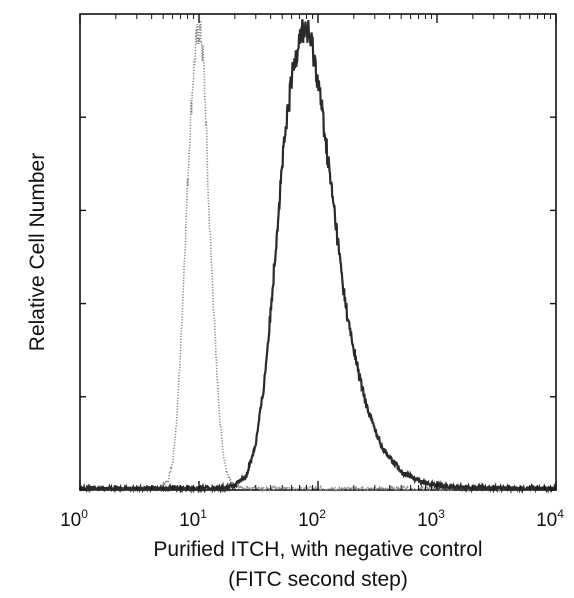  Describe the element at coordinates (37, 252) in the screenshot. I see `y-axis-title: Relative Cell Number` at that location.